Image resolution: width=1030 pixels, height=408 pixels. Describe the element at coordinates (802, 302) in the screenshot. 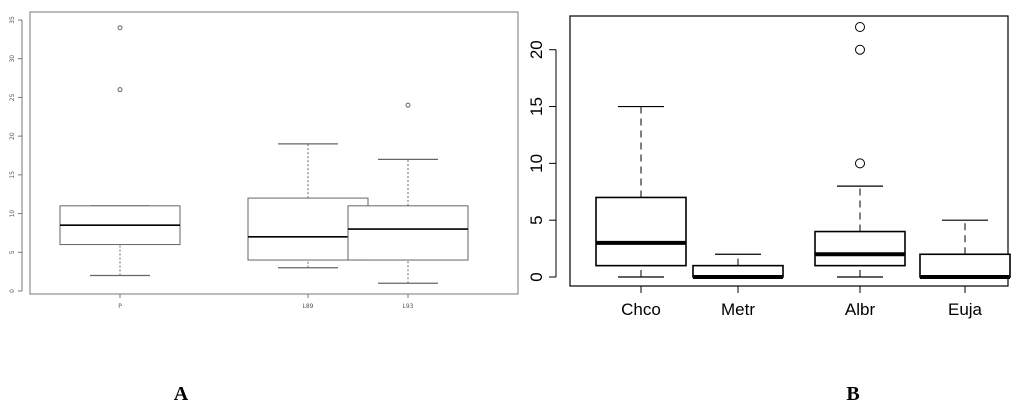

I see `x-axis-b: Chco Metr Albr Euja` at that location.